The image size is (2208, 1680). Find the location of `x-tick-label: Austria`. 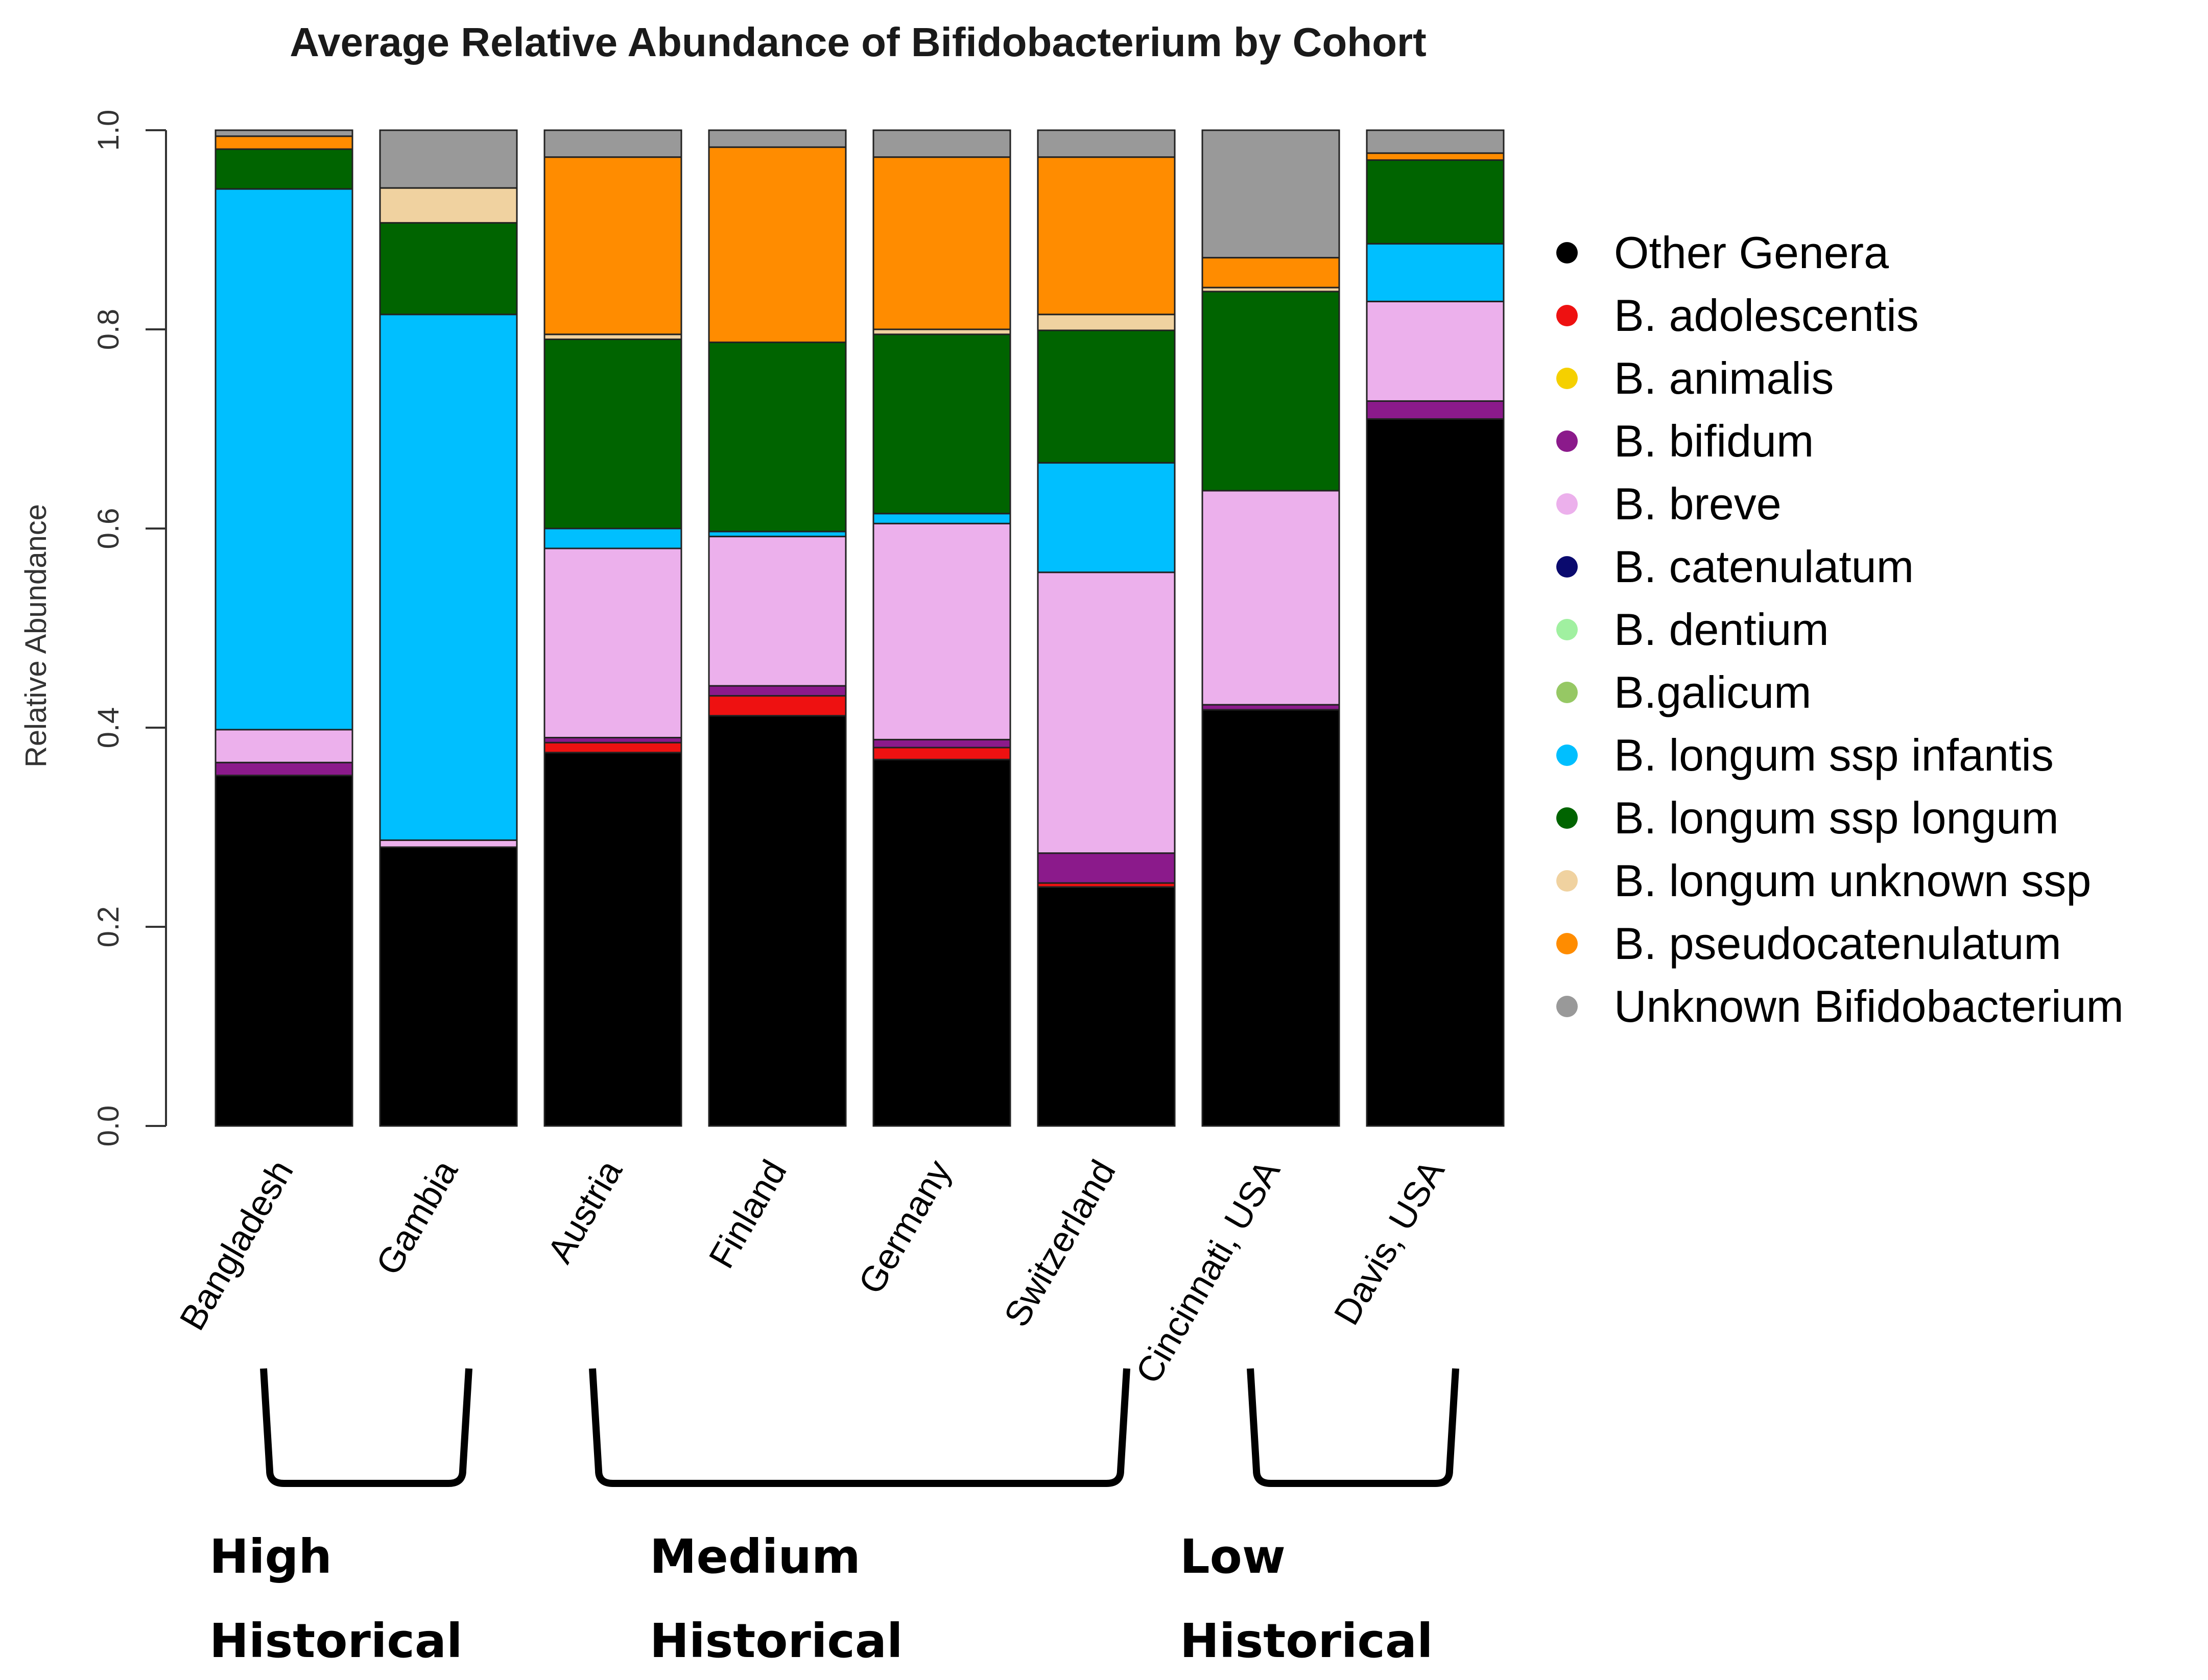

x-tick-label: Austria is located at coordinates (585, 1211).